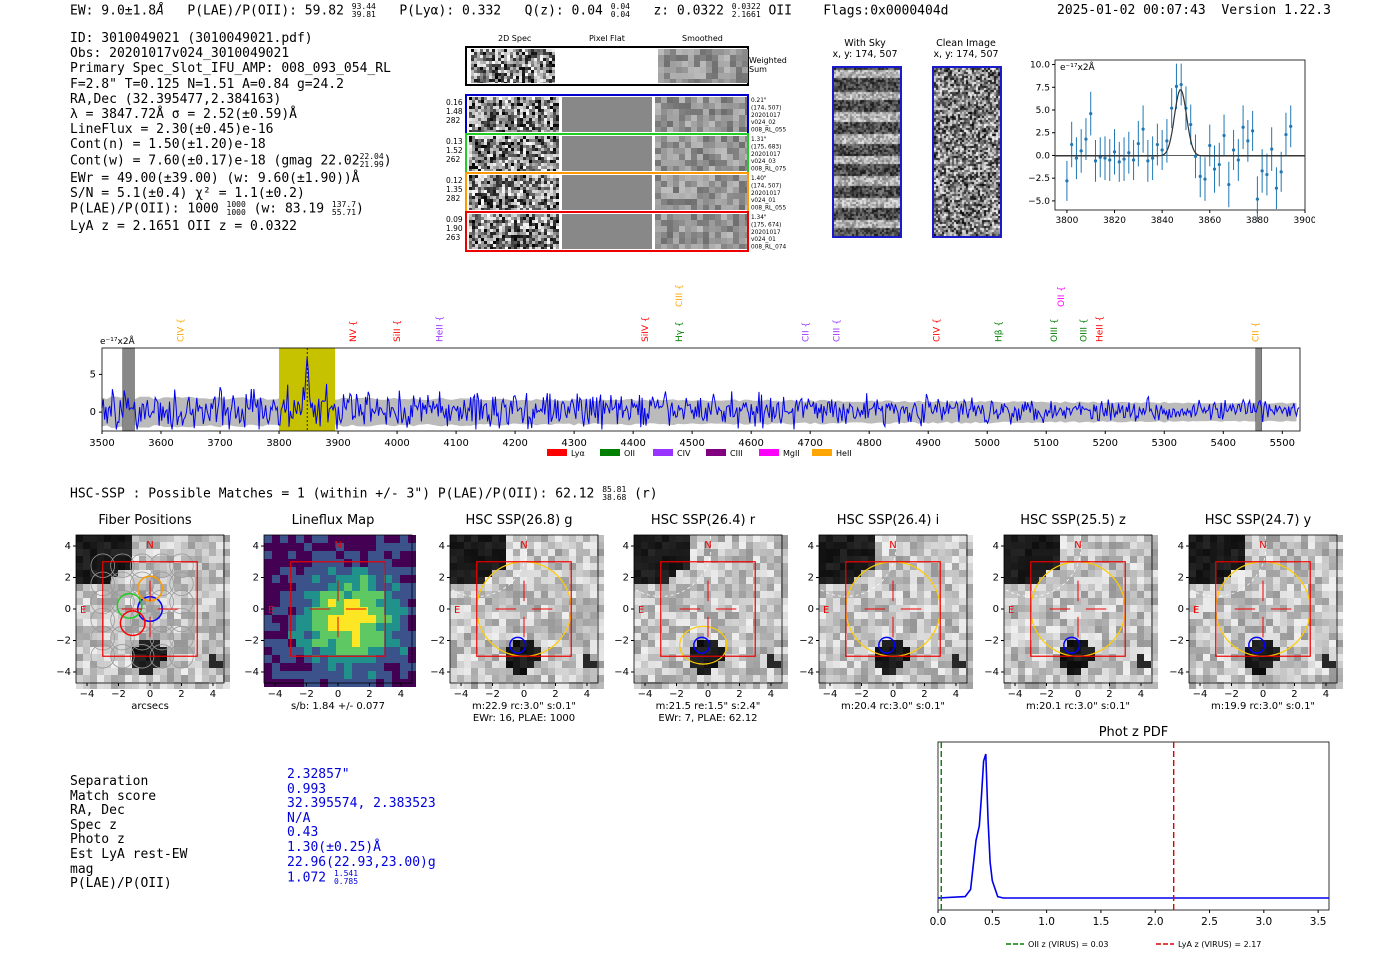  I want to click on spectrum-xtick-label: 3800, so click(278, 443).